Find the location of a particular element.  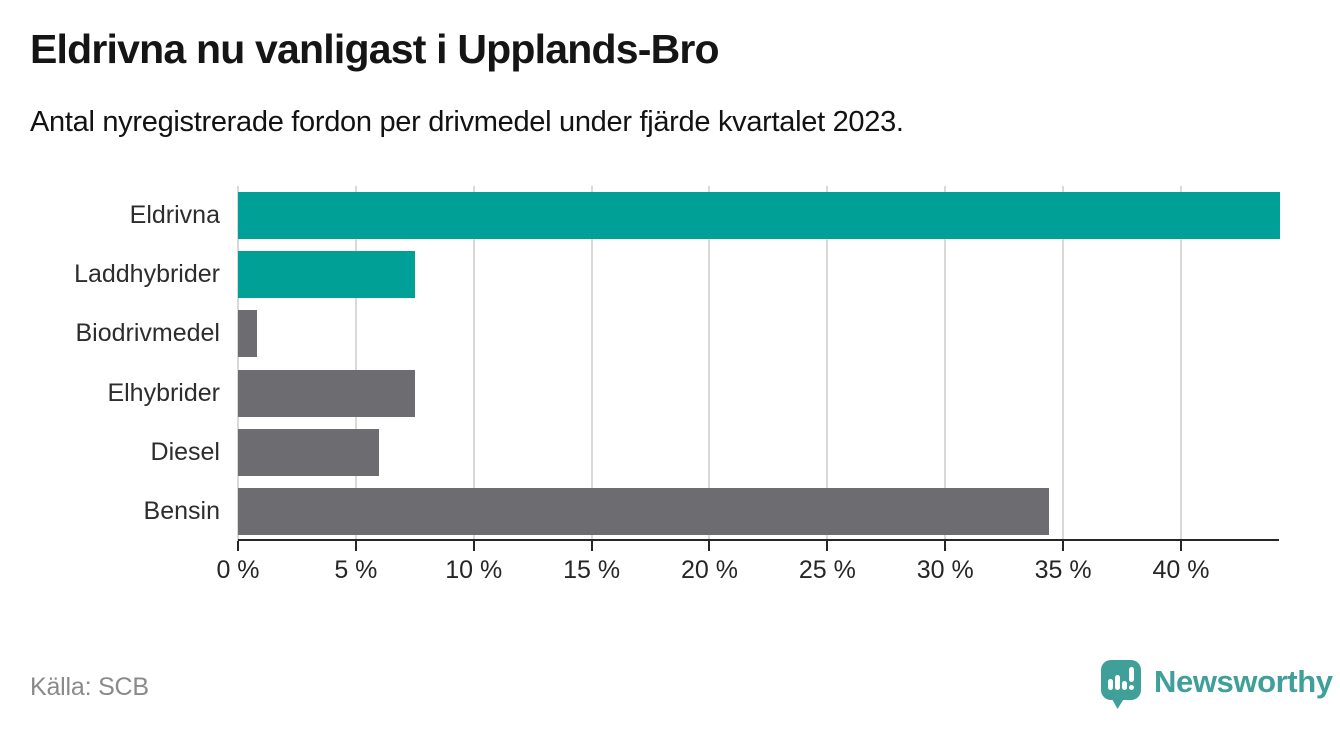

bar-biodrivmedel is located at coordinates (247, 334).